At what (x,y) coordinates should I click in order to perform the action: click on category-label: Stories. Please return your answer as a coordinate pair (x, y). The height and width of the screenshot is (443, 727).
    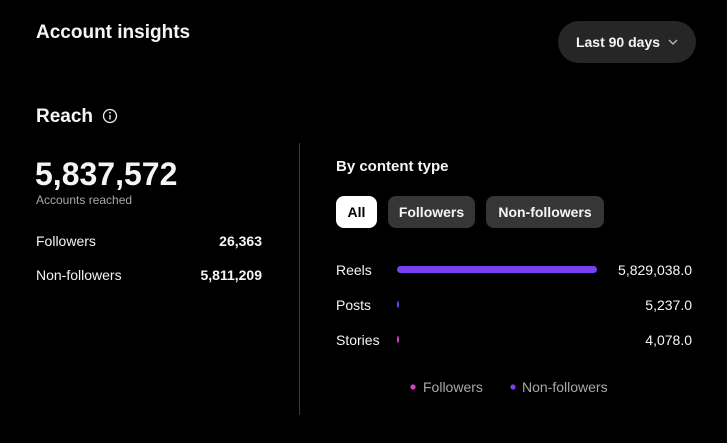
    Looking at the image, I should click on (358, 340).